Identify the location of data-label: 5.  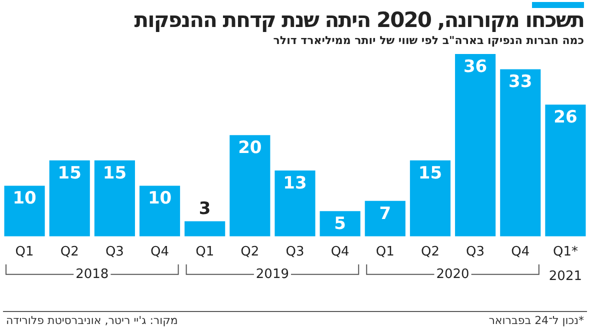
(340, 224).